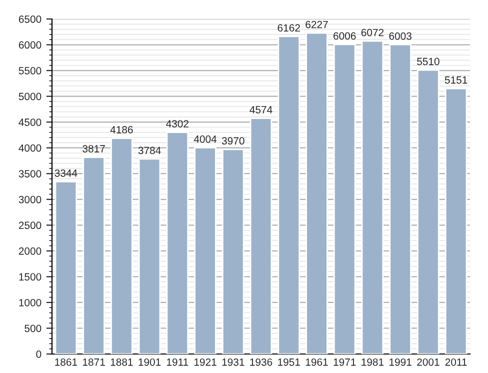 This screenshot has width=488, height=373. Describe the element at coordinates (30, 251) in the screenshot. I see `y-tick-label: 2000` at that location.